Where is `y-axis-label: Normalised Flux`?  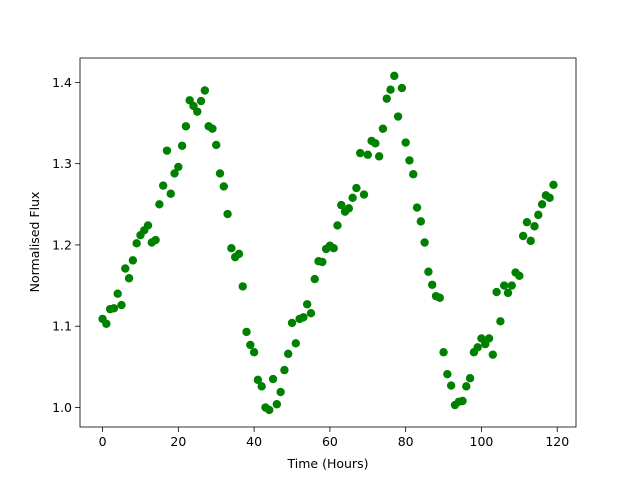 y-axis-label: Normalised Flux is located at coordinates (34, 242).